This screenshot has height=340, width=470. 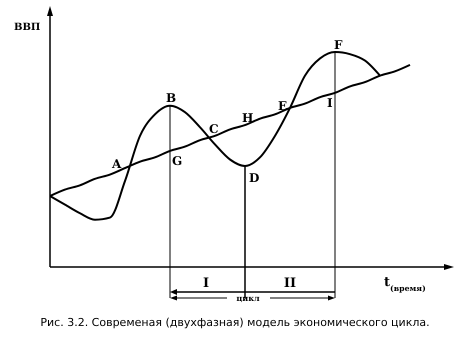 What do you see at coordinates (254, 178) in the screenshot?
I see `annotation: D` at bounding box center [254, 178].